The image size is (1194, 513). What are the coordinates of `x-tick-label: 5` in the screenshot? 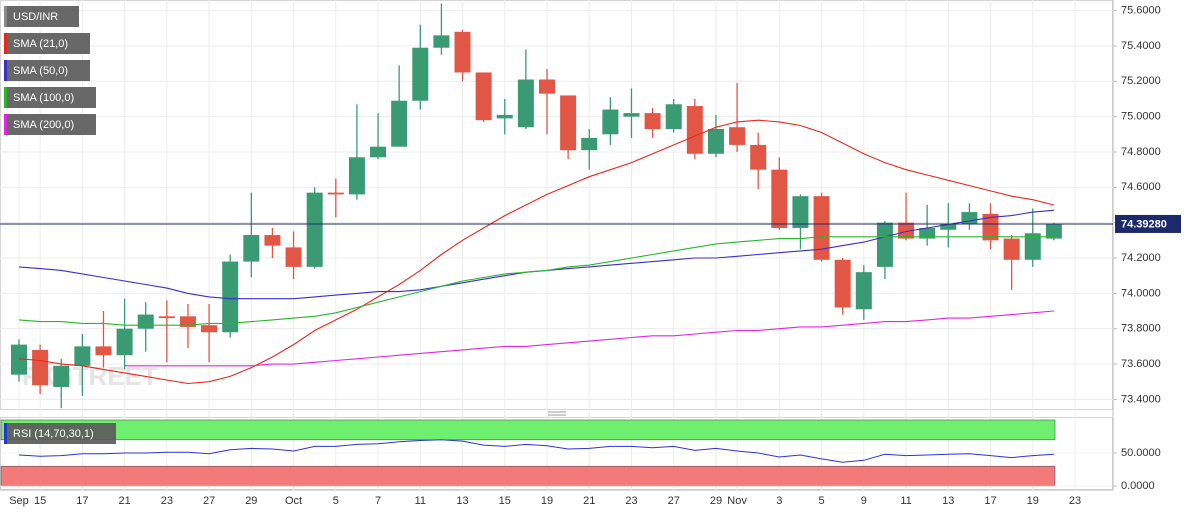 It's located at (821, 501).